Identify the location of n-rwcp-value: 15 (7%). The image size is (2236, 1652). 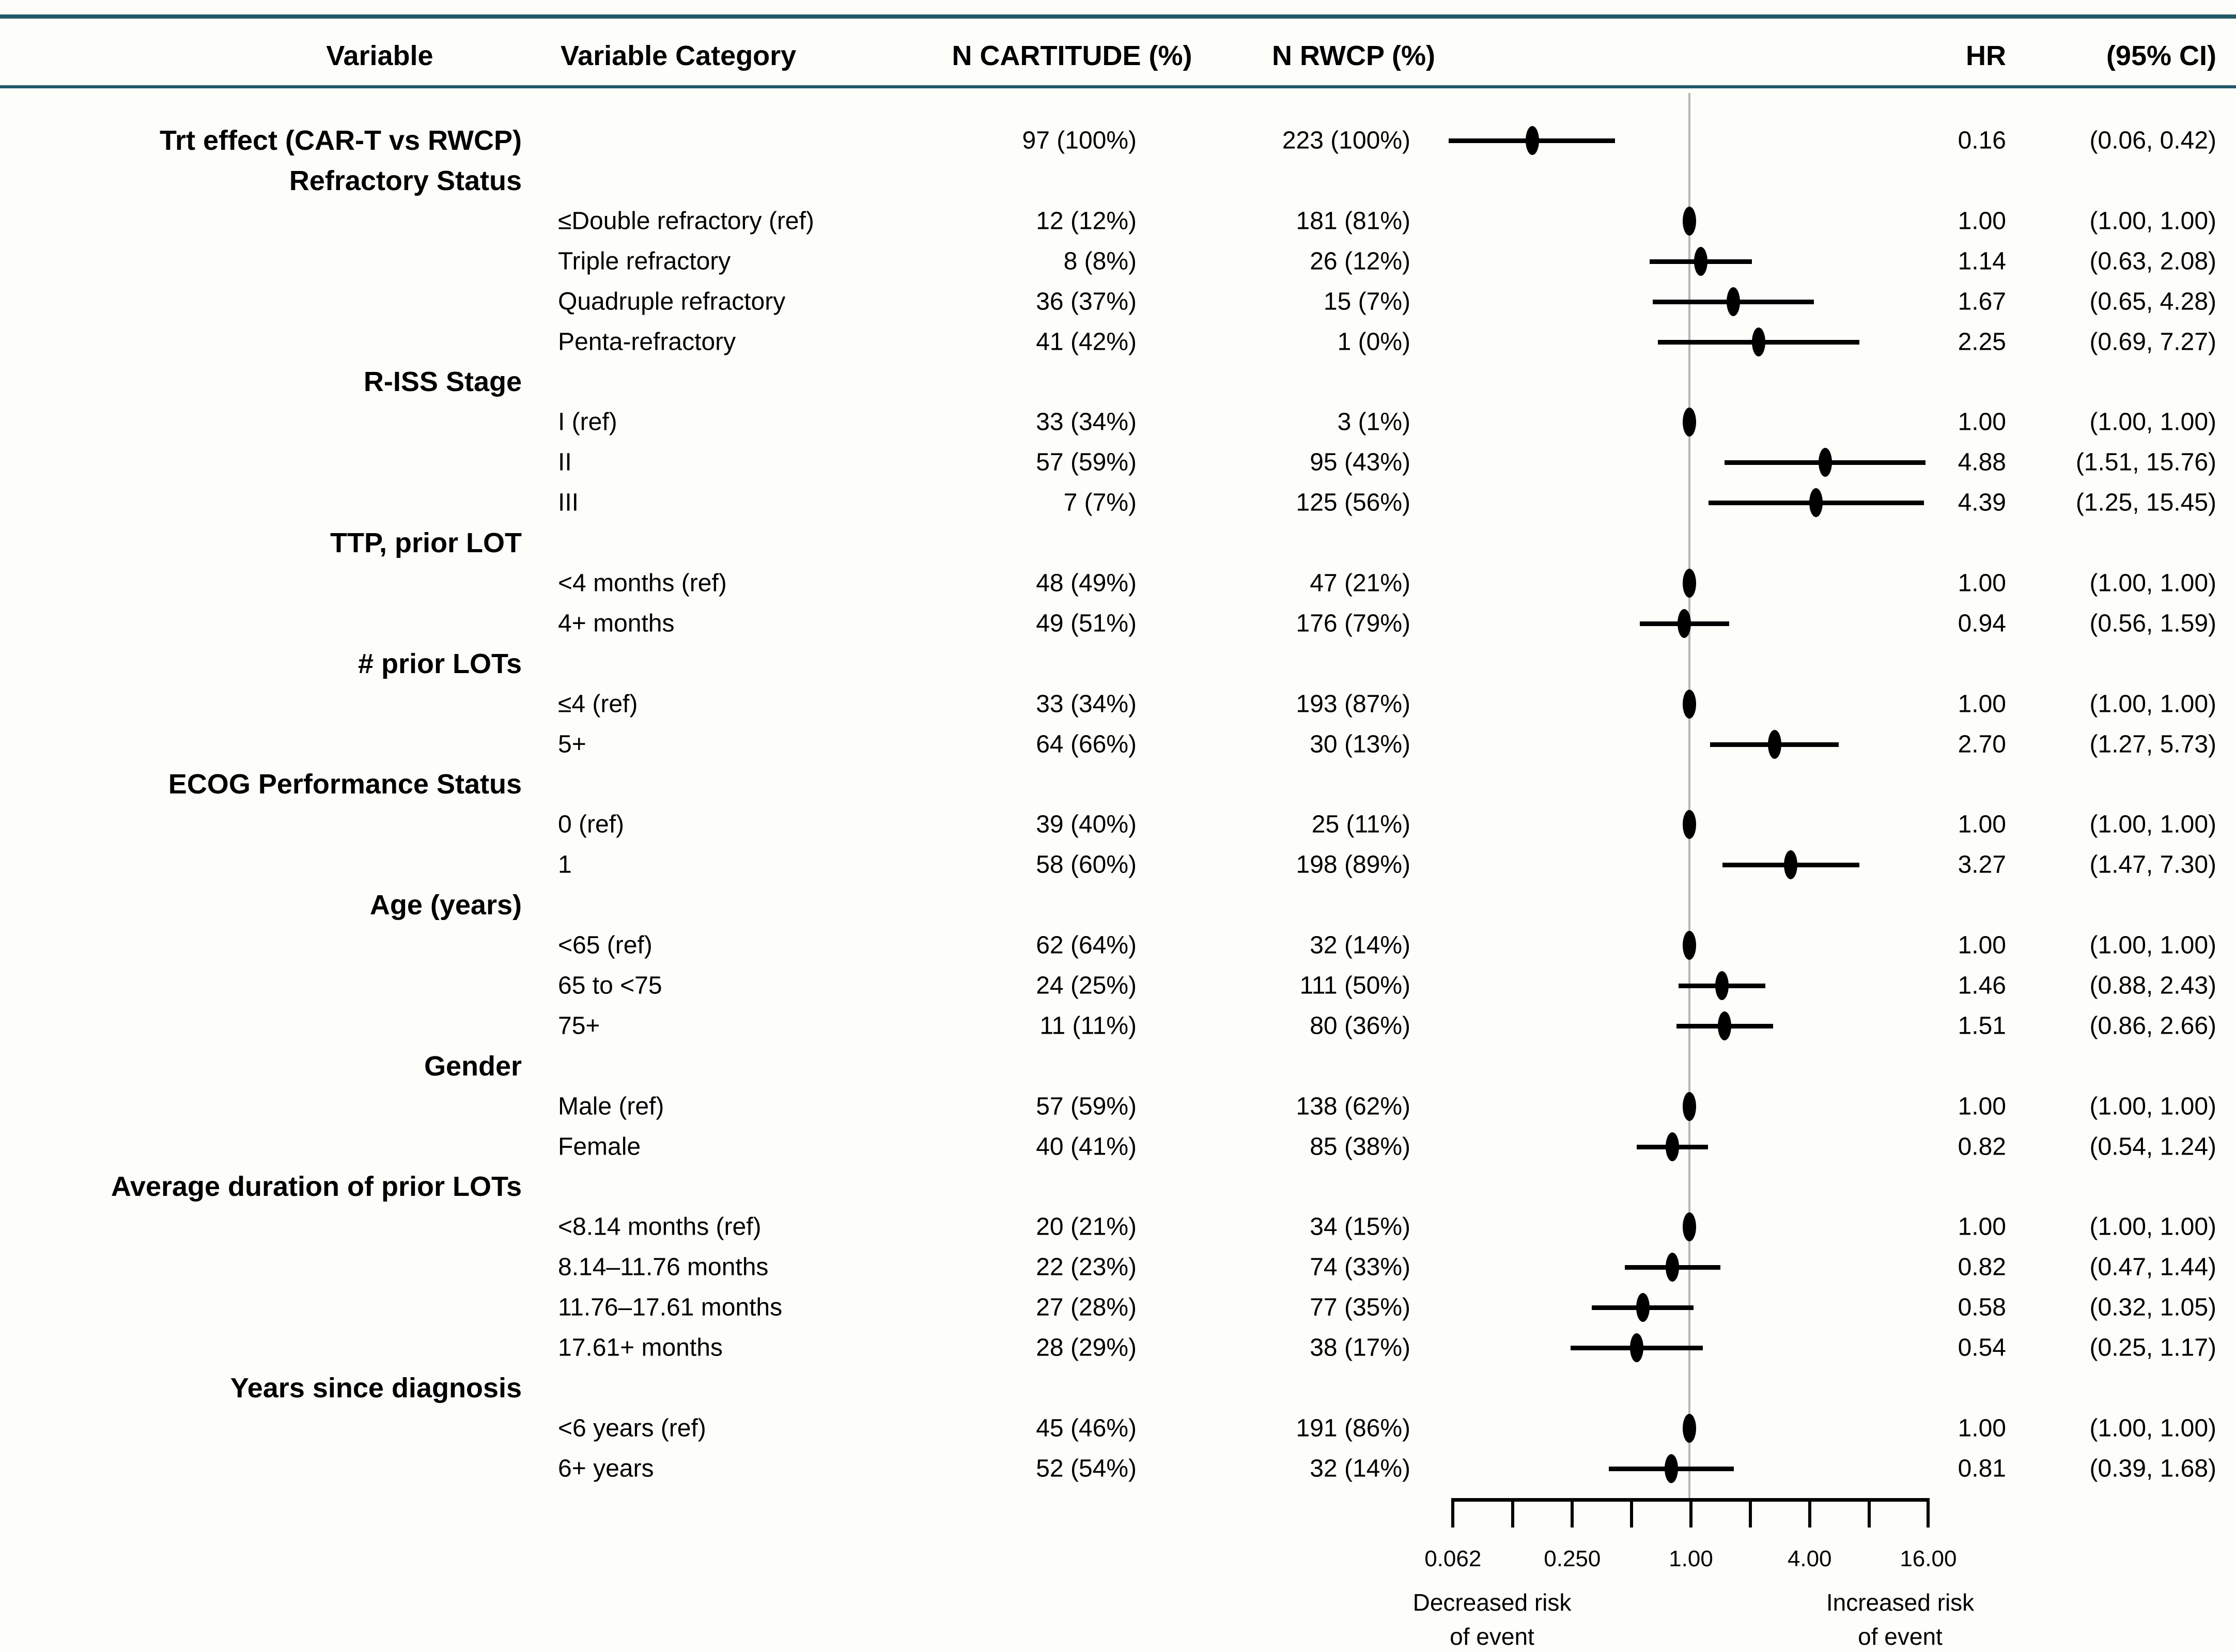
(1366, 302).